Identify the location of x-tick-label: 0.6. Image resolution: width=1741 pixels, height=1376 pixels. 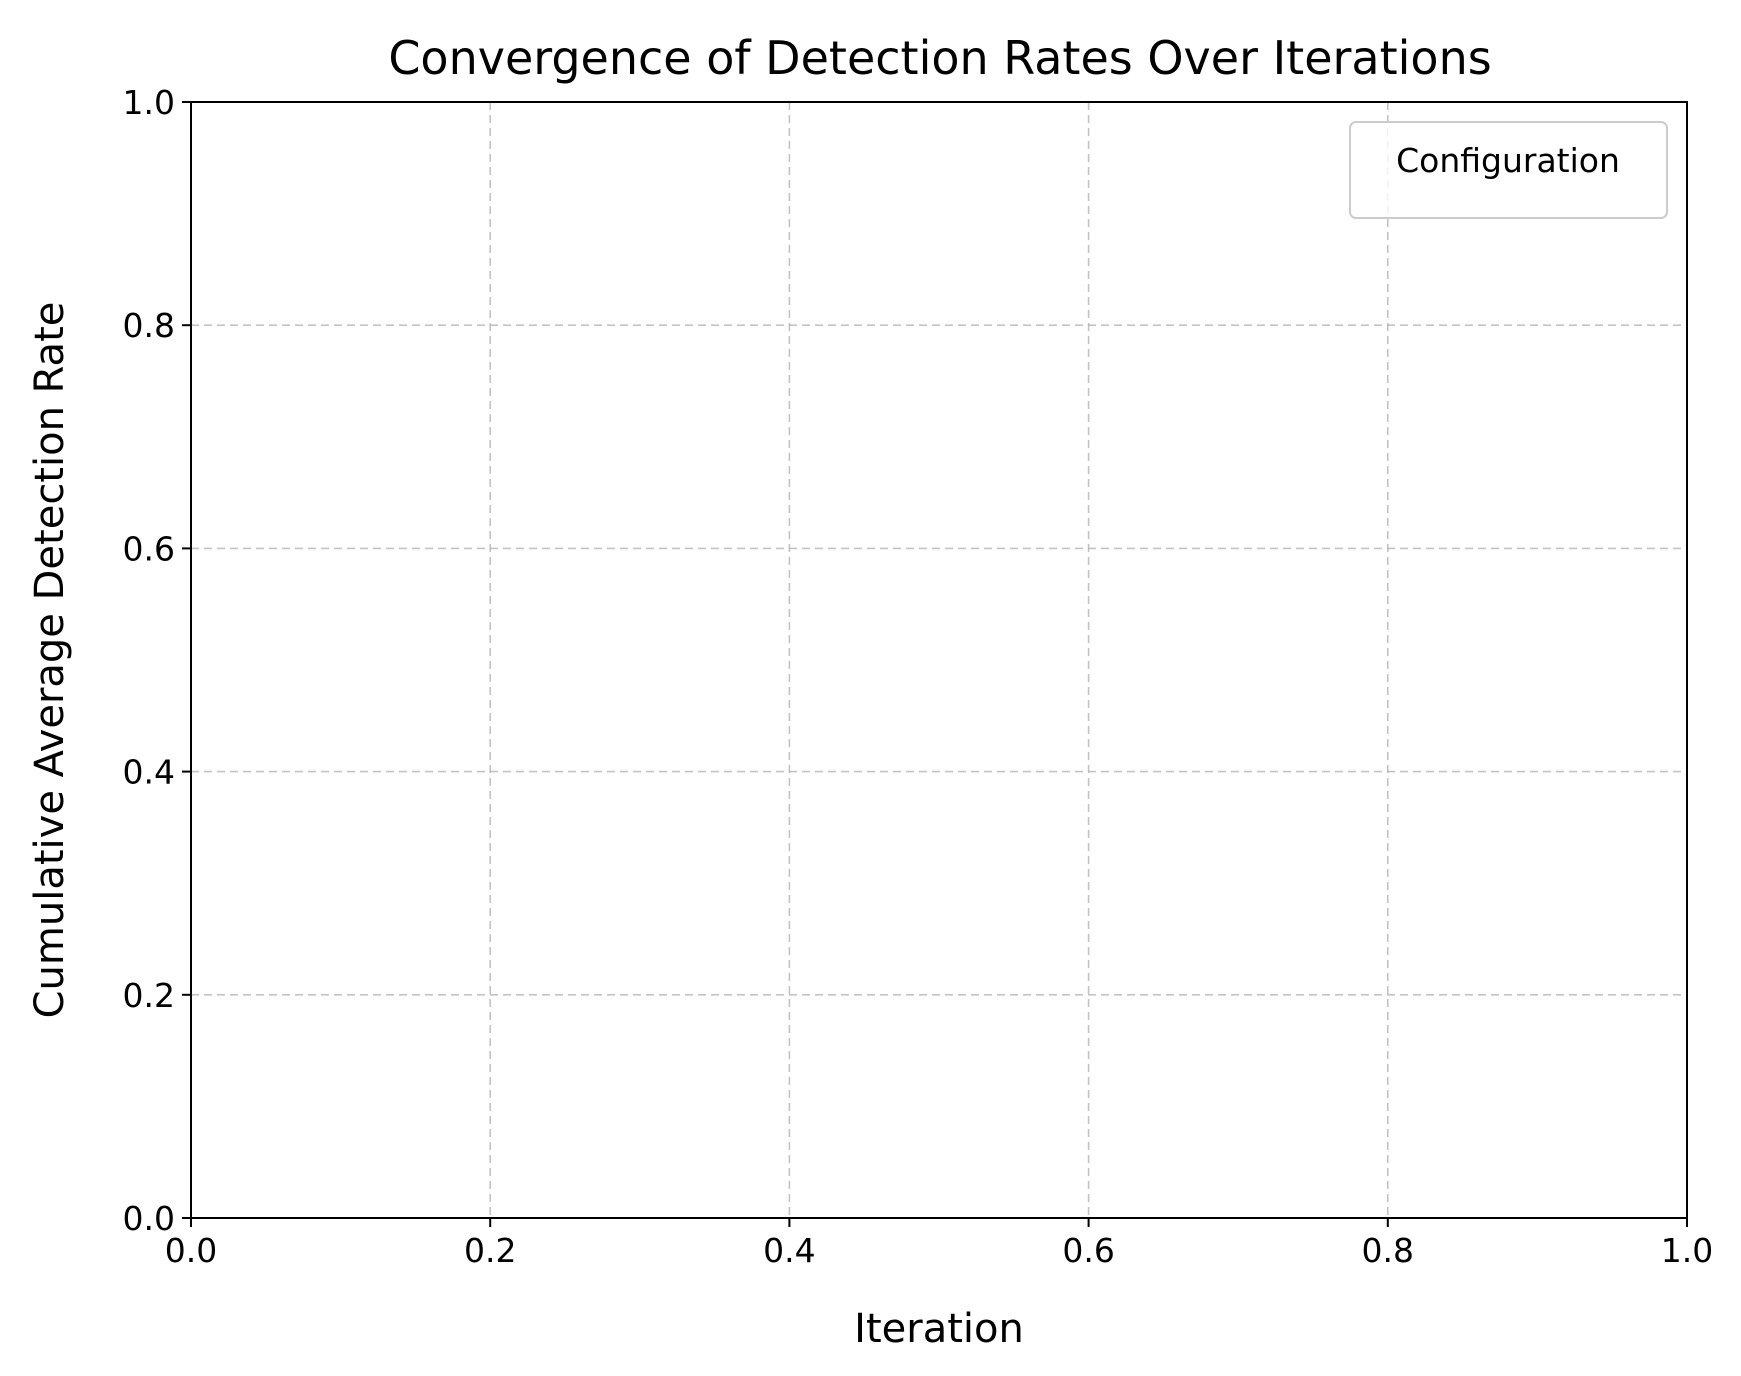
(1088, 1250).